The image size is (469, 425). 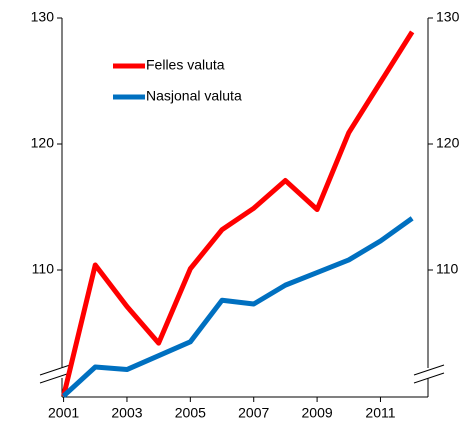 What do you see at coordinates (126, 413) in the screenshot?
I see `x-tick-label: 2003` at bounding box center [126, 413].